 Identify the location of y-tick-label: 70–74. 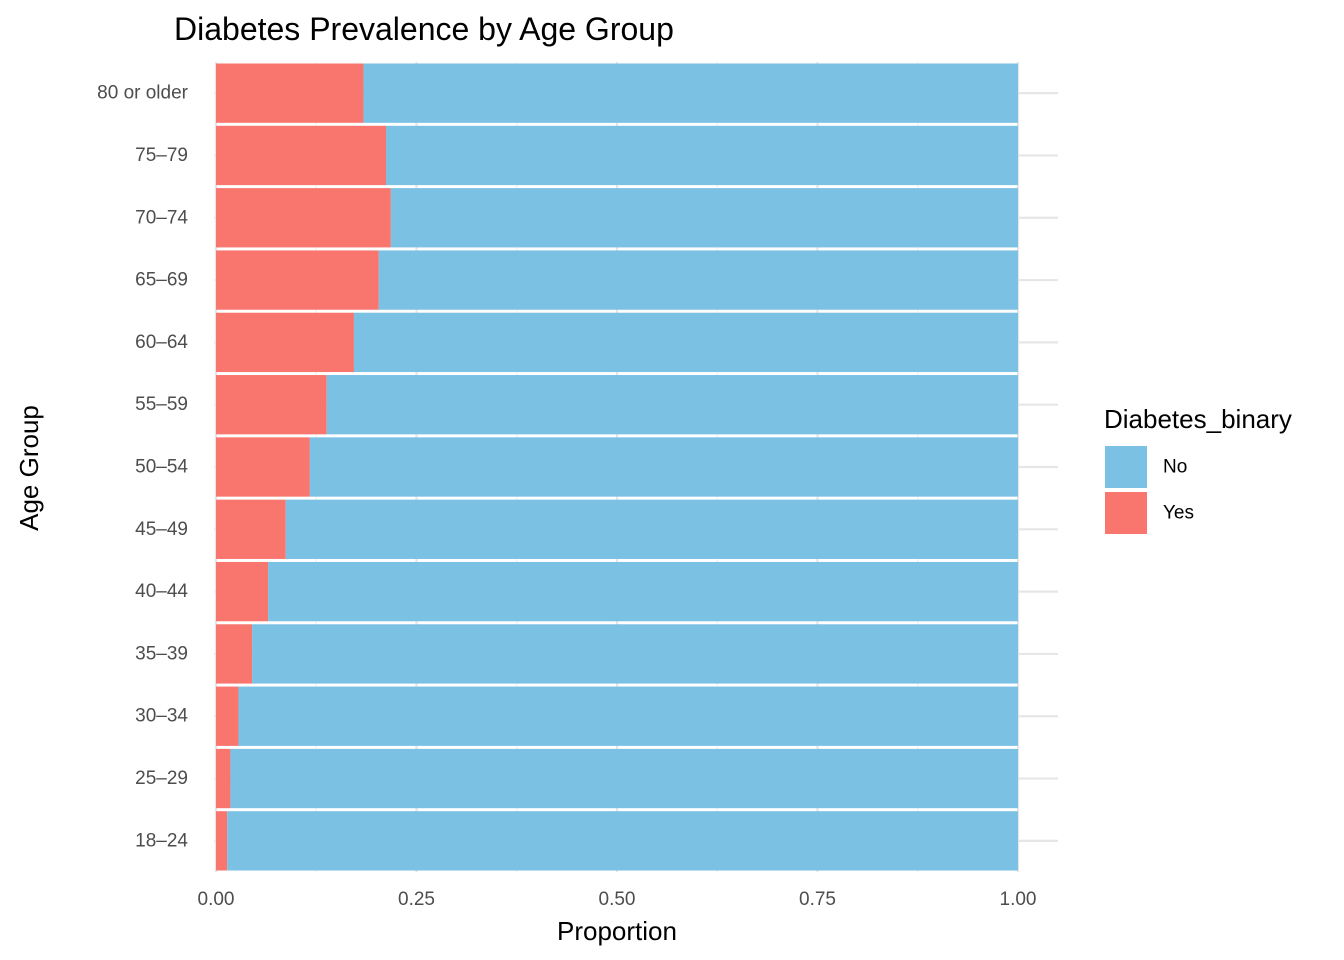
(161, 217).